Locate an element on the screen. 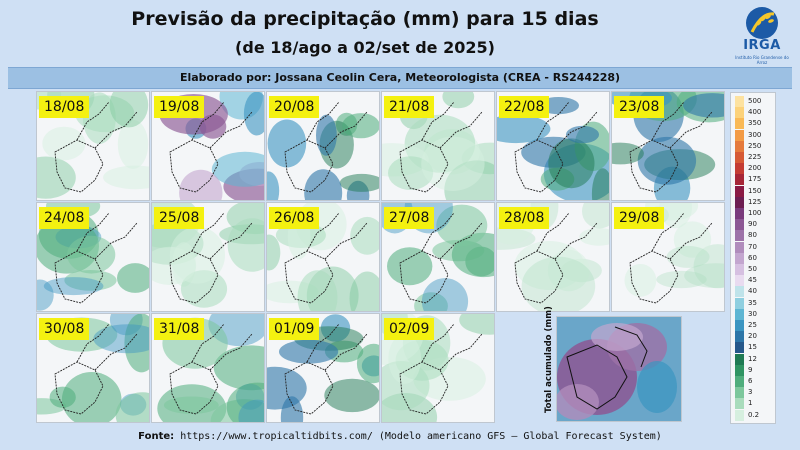 This screenshot has width=800, height=450. forecast-panel: 19/08 is located at coordinates (208, 146).